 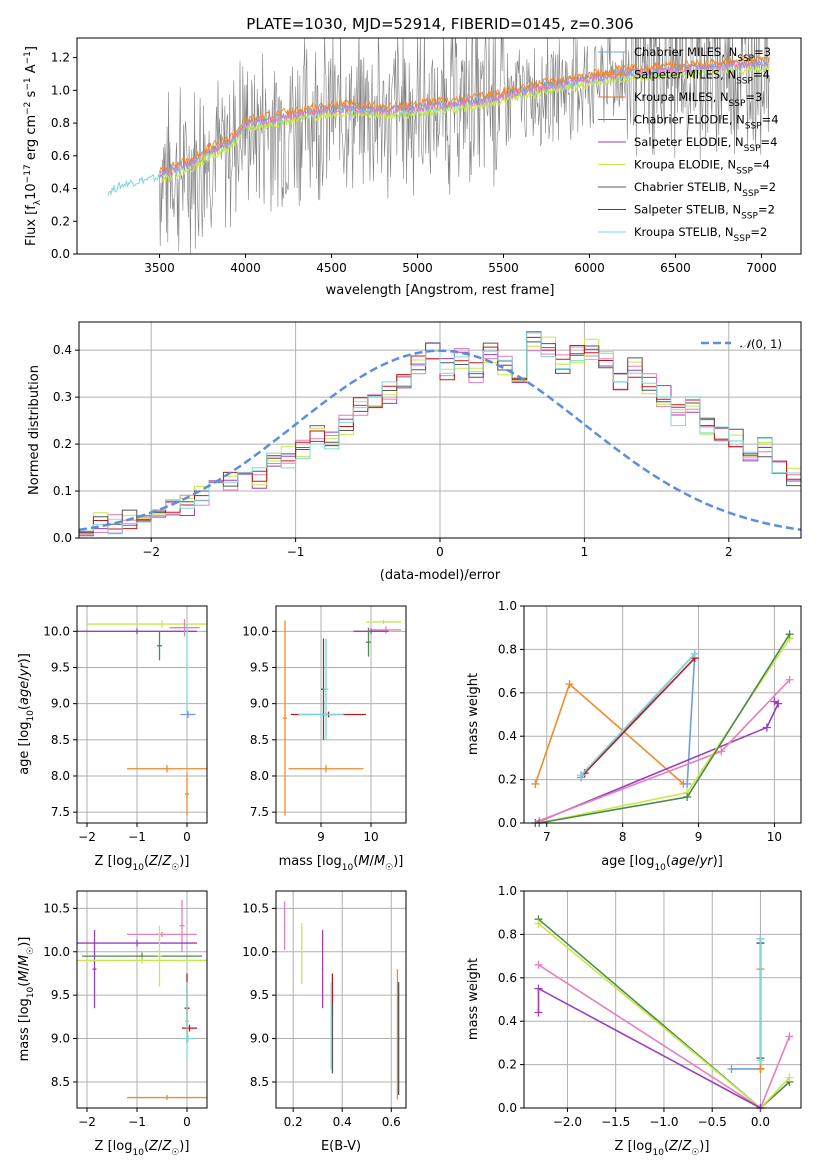 What do you see at coordinates (702, 167) in the screenshot?
I see `legend-entry: Kroupa ELODIE, NSSP=4` at bounding box center [702, 167].